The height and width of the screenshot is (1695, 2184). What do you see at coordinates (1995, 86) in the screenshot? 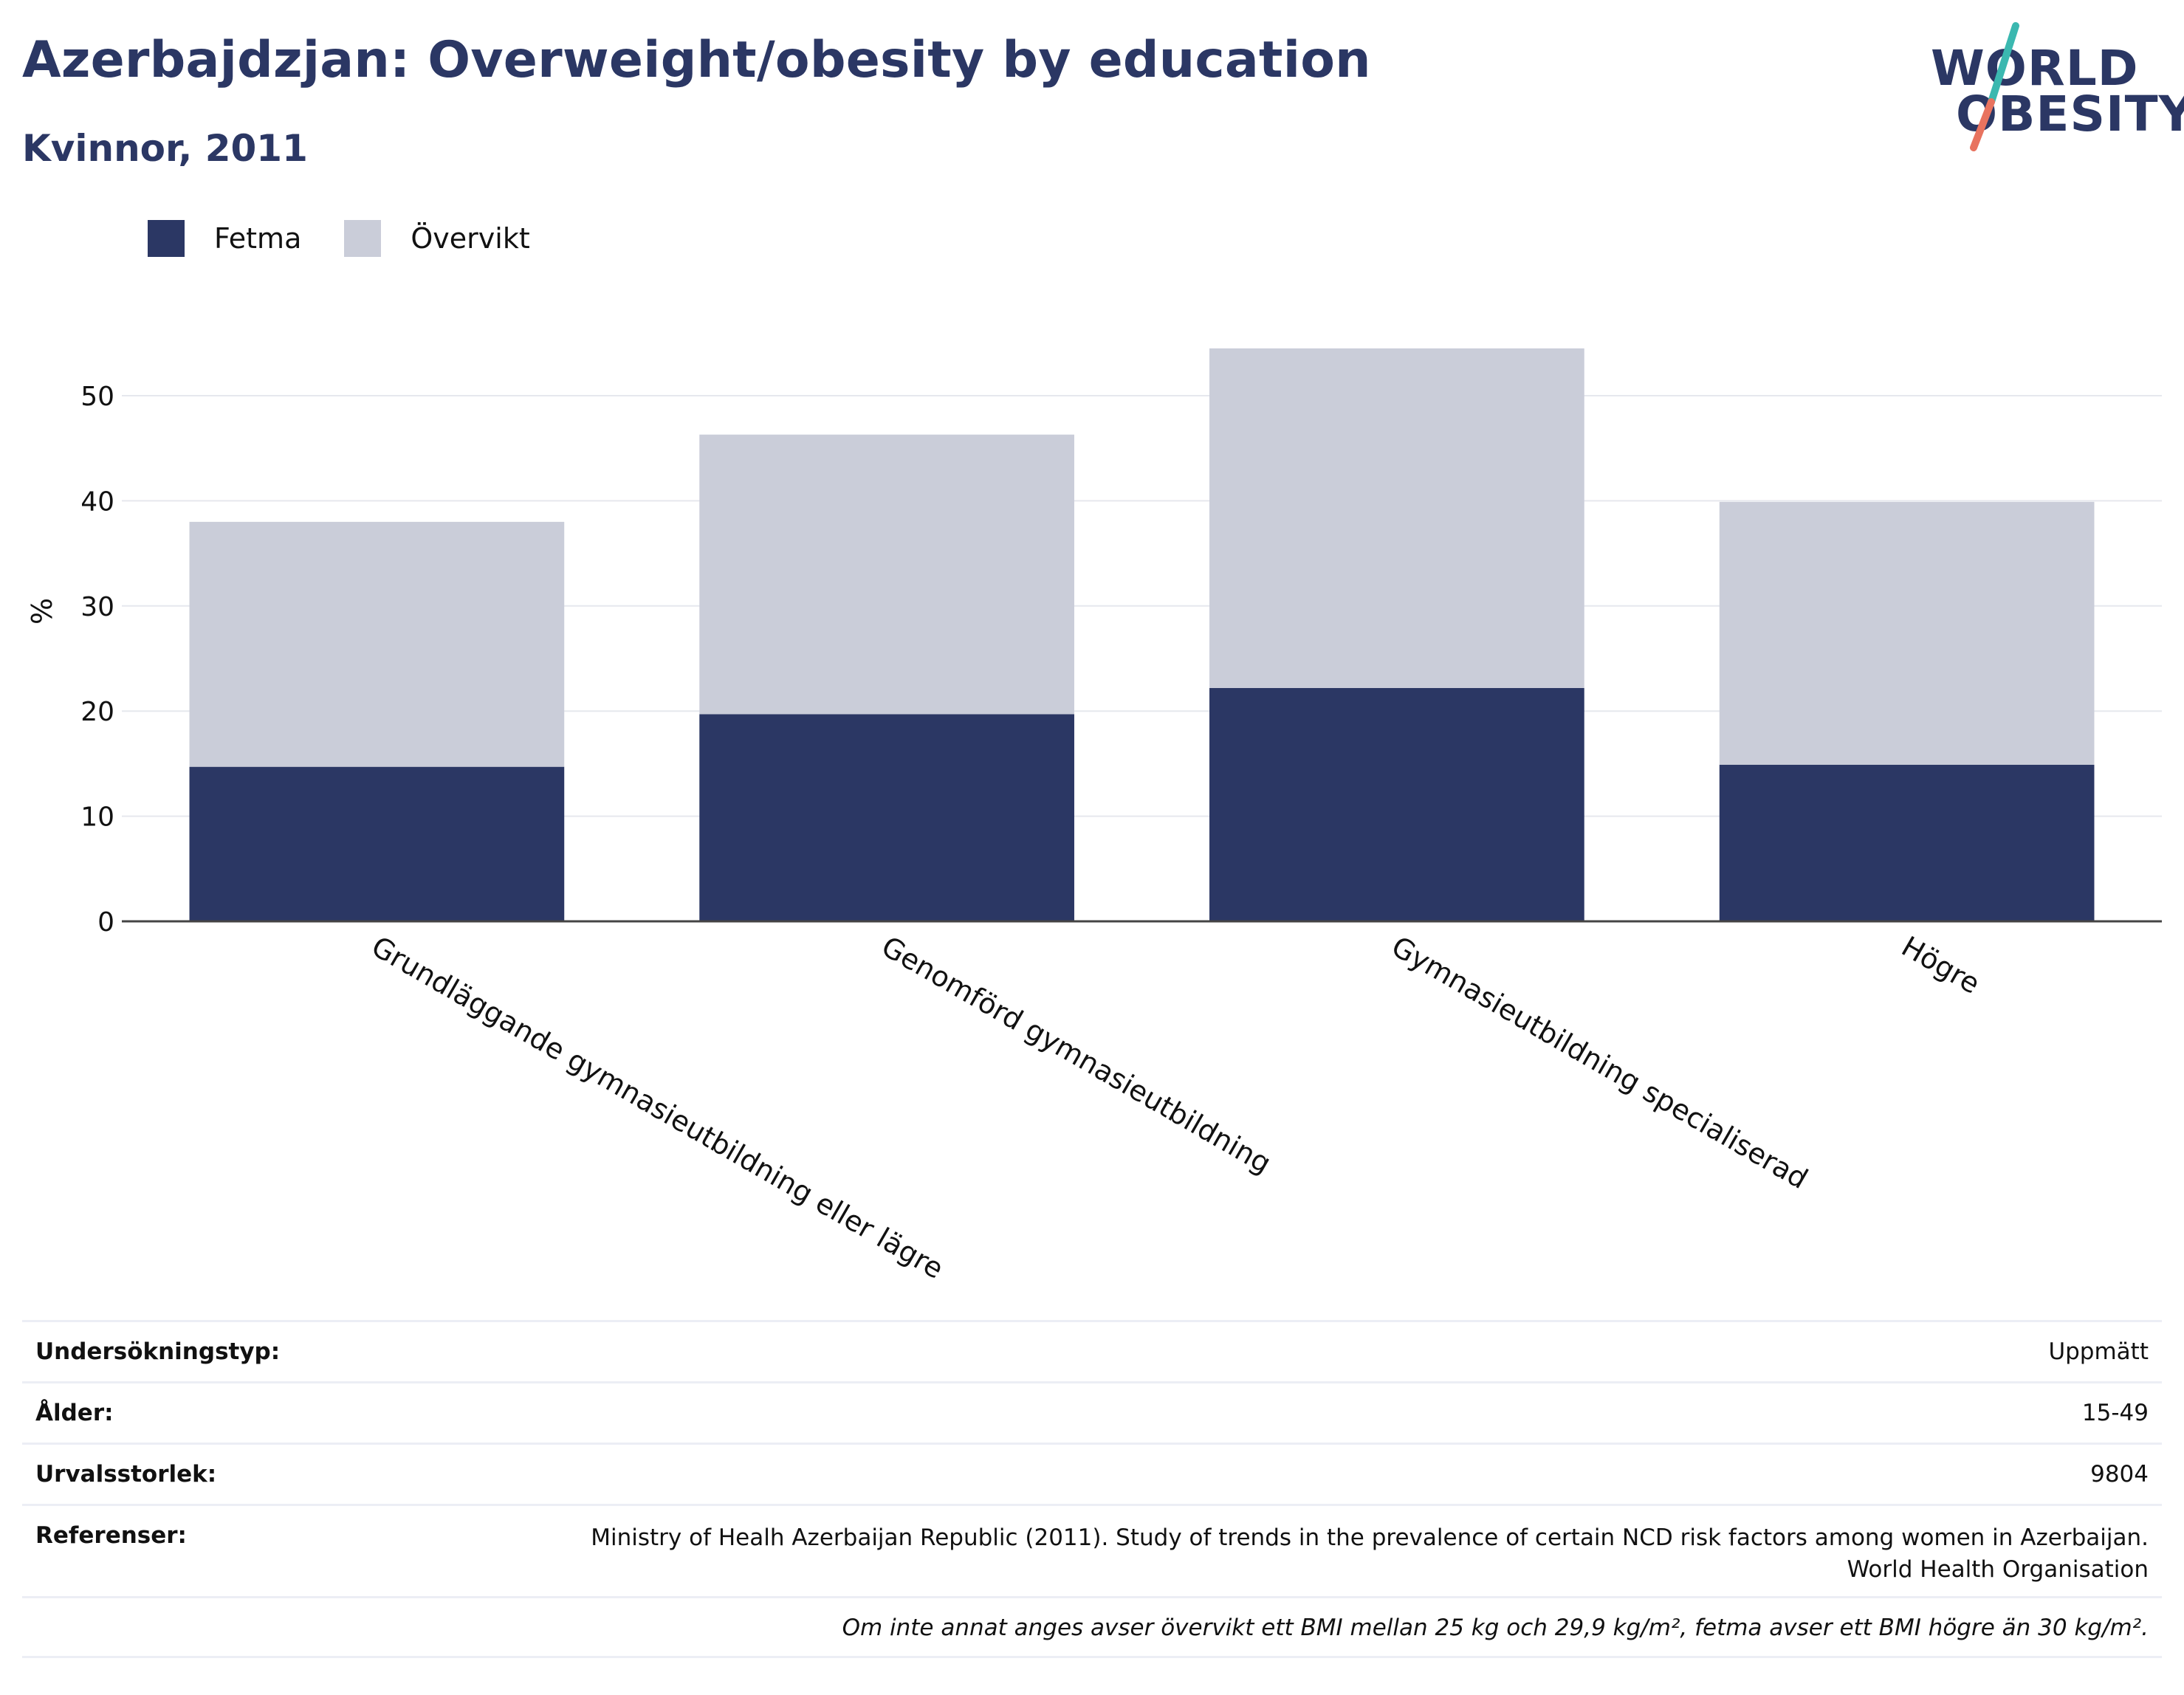
I see `logo-slash-icon` at bounding box center [1995, 86].